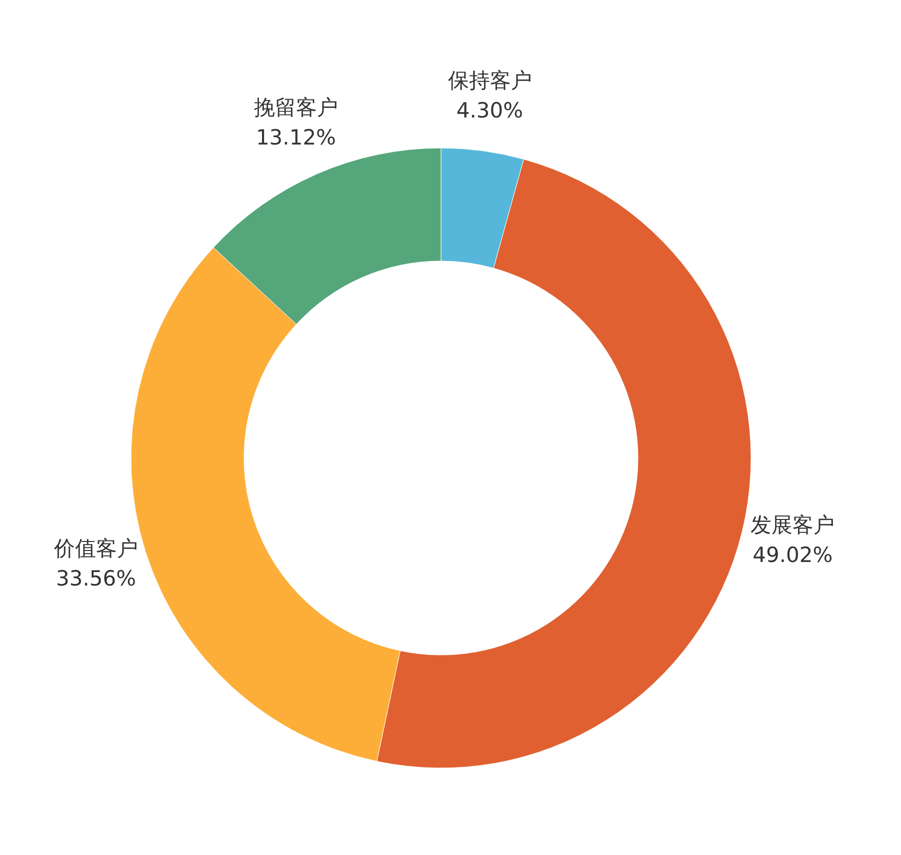  I want to click on slice-label: 挽留客户, so click(296, 107).